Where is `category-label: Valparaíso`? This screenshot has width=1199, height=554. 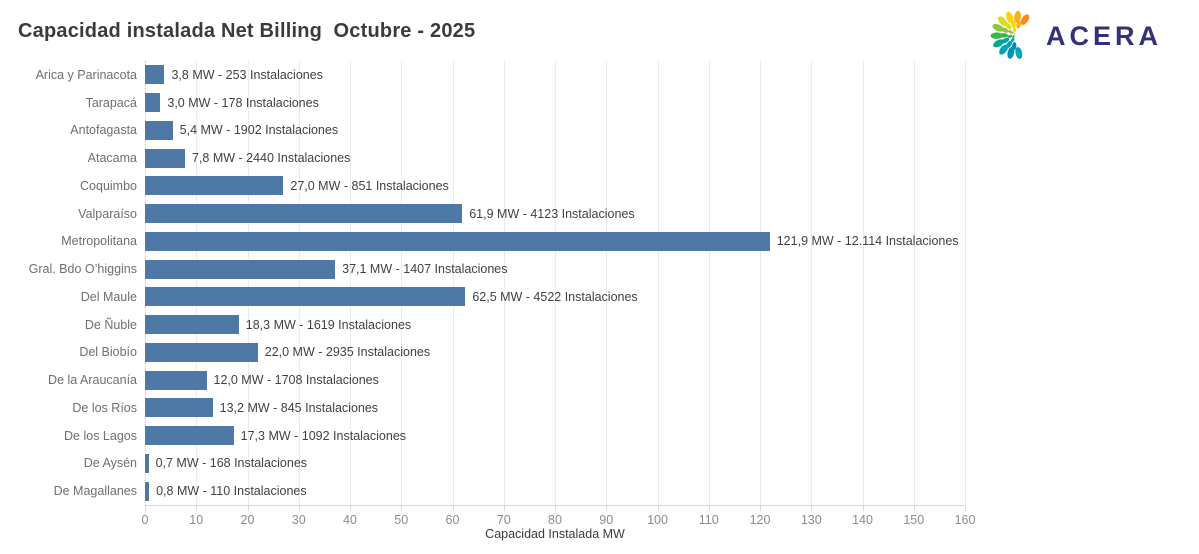 category-label: Valparaíso is located at coordinates (107, 213).